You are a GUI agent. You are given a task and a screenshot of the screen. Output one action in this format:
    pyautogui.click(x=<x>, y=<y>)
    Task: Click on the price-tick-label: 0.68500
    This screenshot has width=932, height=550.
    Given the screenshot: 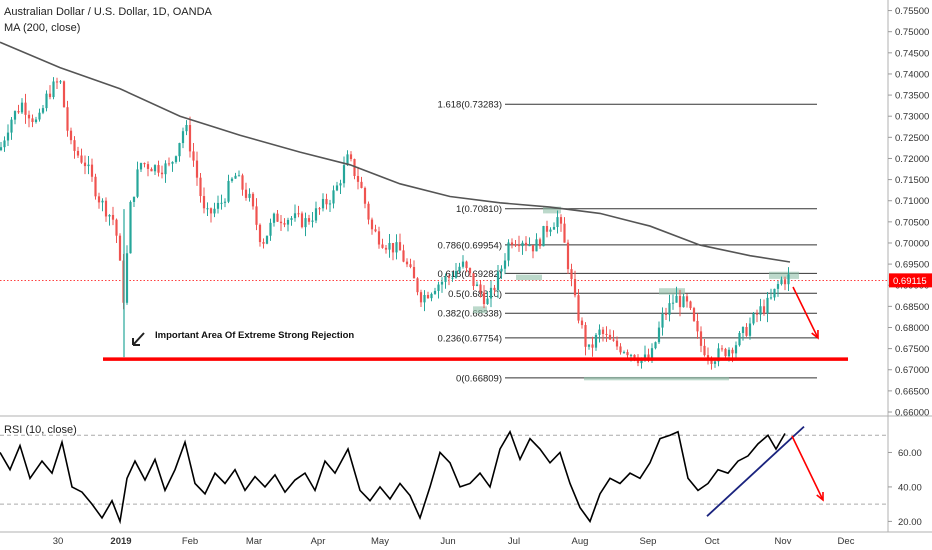 What is the action you would take?
    pyautogui.click(x=912, y=307)
    